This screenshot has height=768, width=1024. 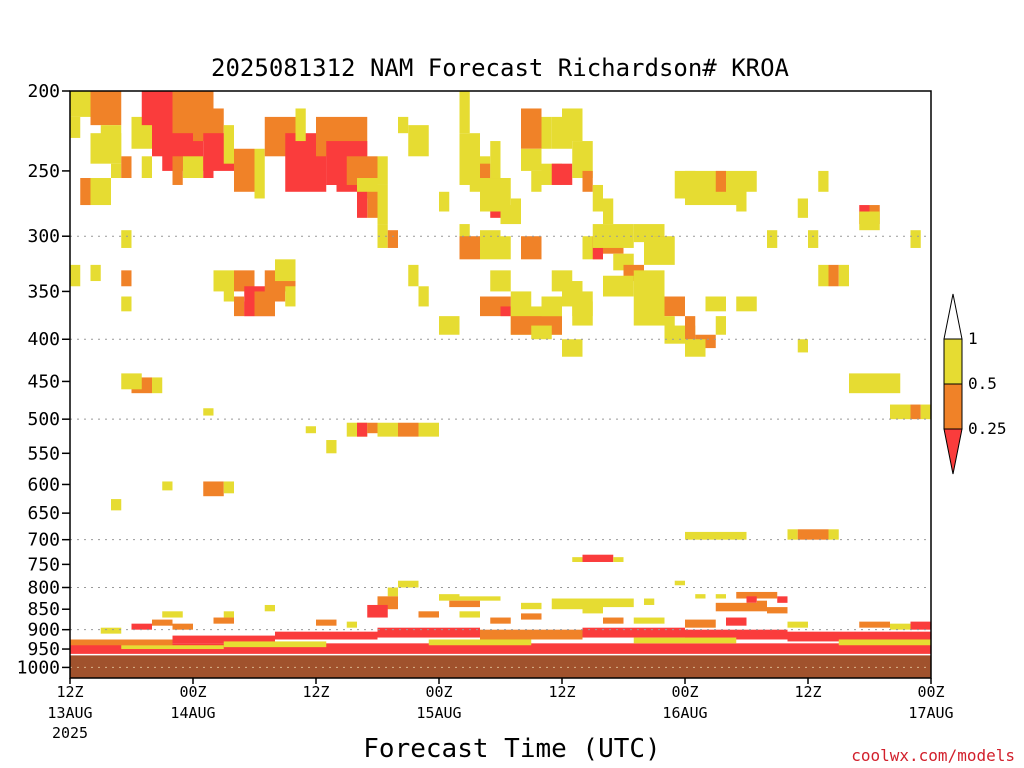 What do you see at coordinates (930, 713) in the screenshot?
I see `x-tick-label: 17AUG` at bounding box center [930, 713].